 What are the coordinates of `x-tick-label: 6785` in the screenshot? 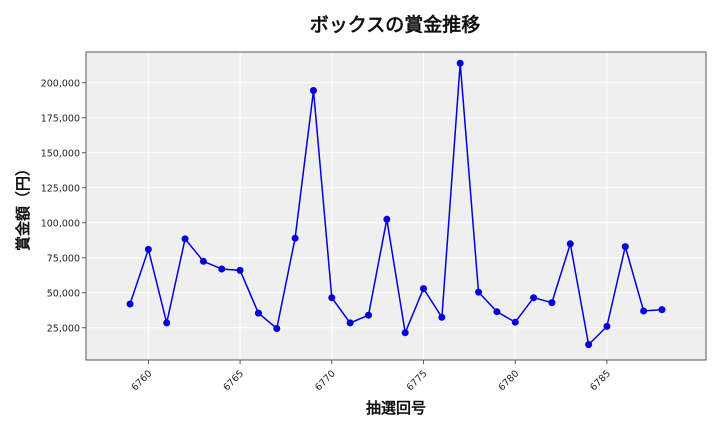 It's located at (600, 380).